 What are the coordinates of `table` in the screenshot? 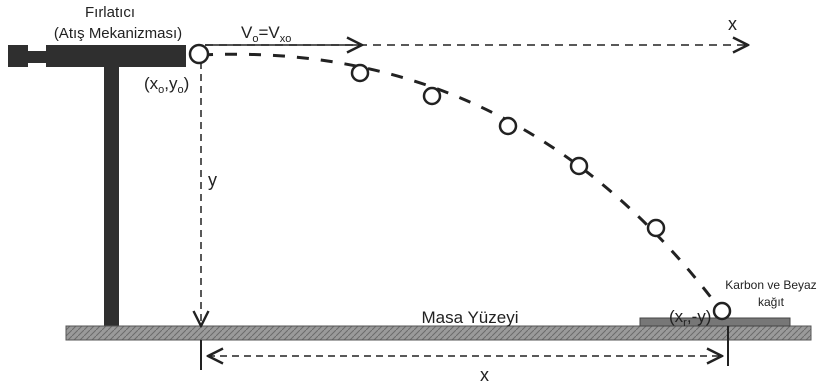 It's located at (438, 329).